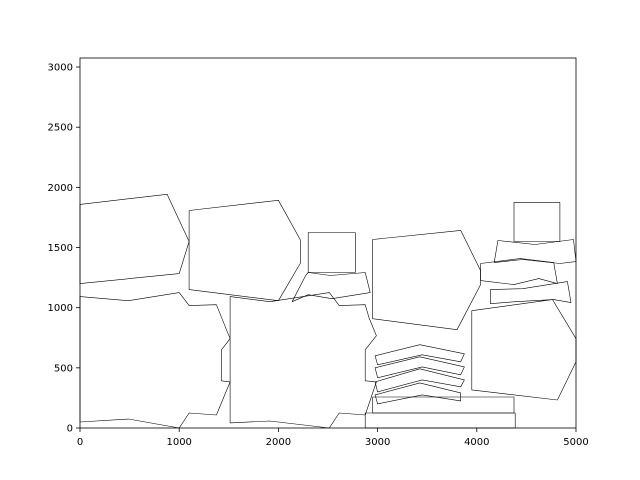 The width and height of the screenshot is (640, 480). Describe the element at coordinates (70, 429) in the screenshot. I see `y-tick-label: 0` at that location.